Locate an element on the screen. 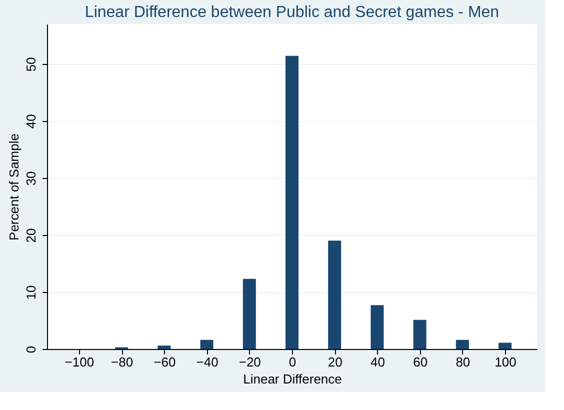  x-tick-label: −20 is located at coordinates (249, 362).